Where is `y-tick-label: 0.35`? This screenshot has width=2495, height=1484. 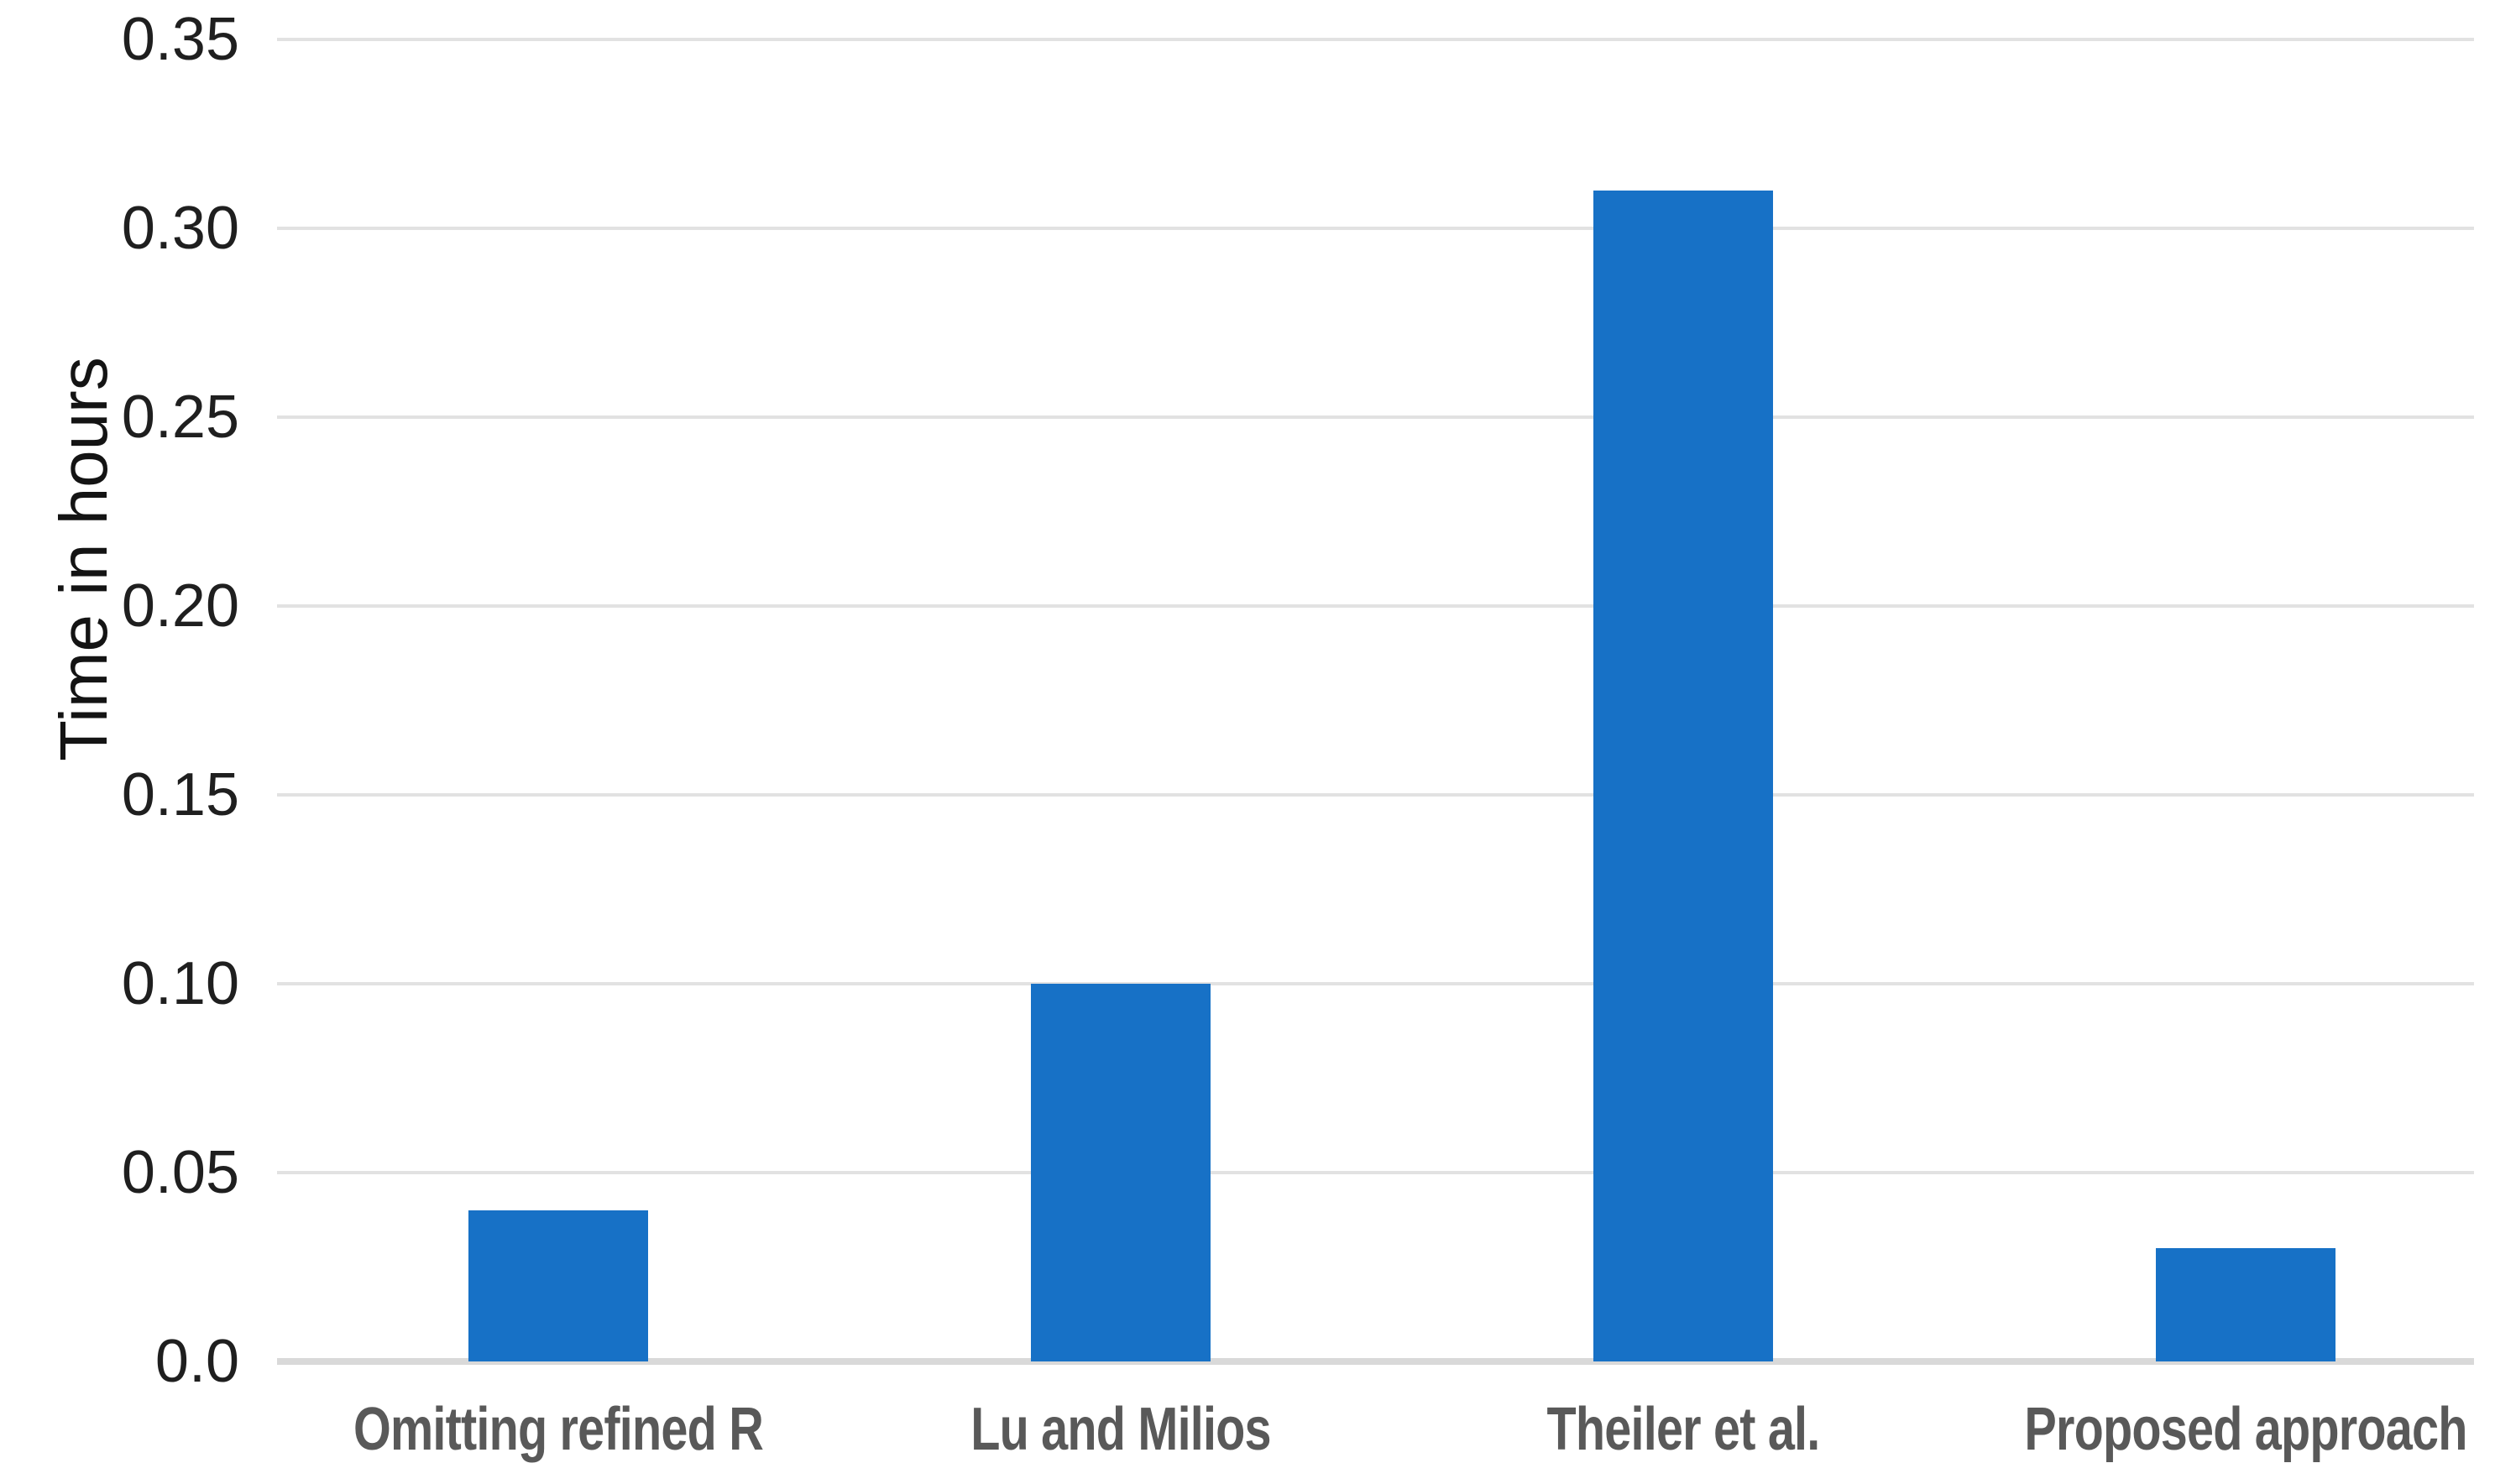
y-tick-label: 0.35 is located at coordinates (180, 39).